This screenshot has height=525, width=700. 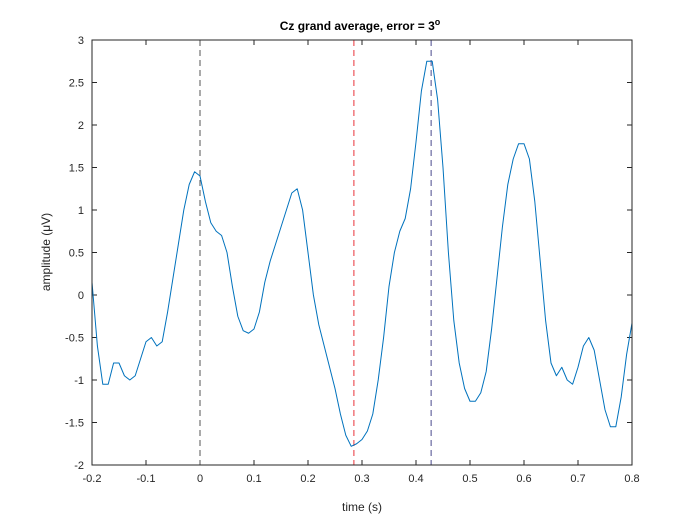 I want to click on y-tick-label: 1.5, so click(x=76, y=169).